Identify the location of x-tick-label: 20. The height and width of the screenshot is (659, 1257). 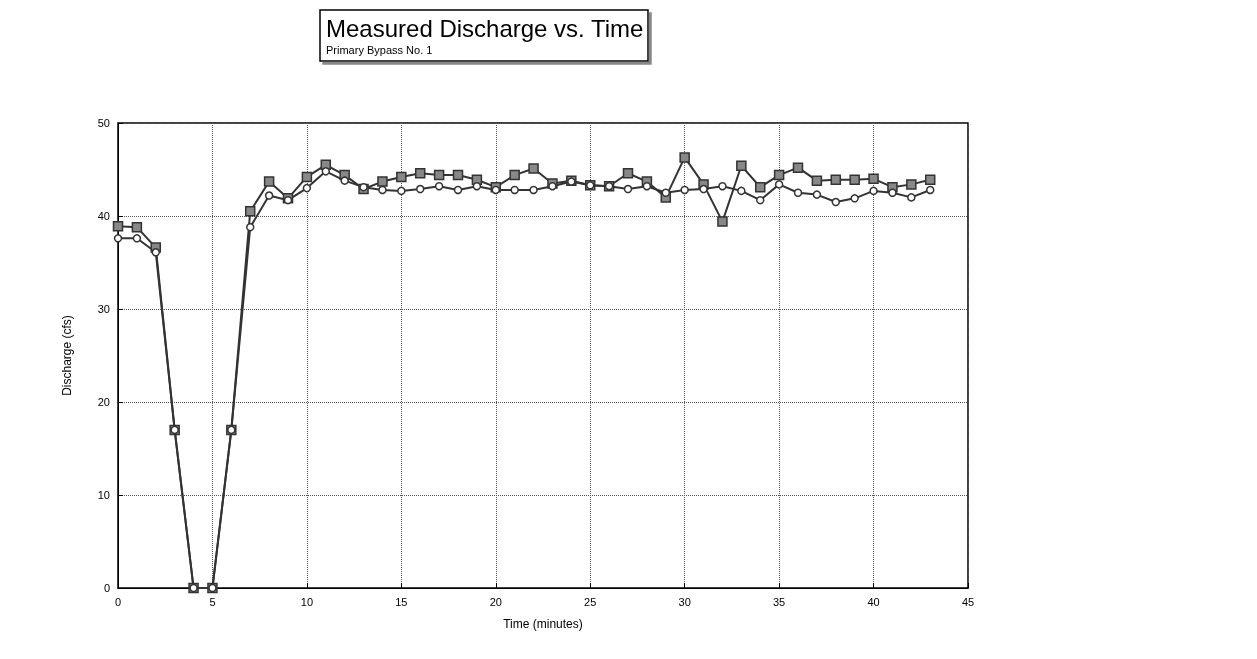
(495, 601).